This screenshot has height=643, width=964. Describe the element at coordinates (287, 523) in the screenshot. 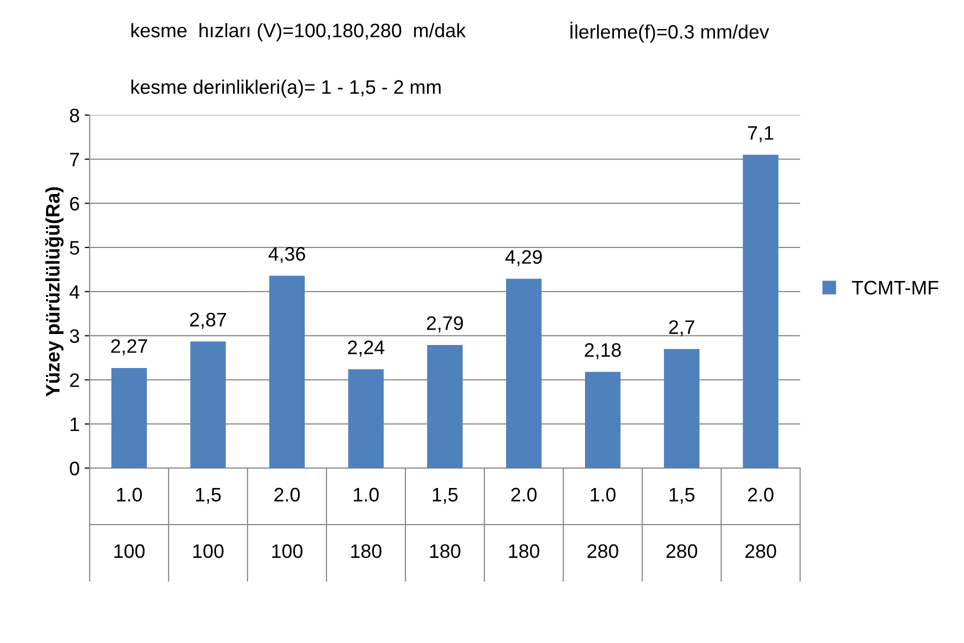

I see `category-label: 2.0 100` at that location.